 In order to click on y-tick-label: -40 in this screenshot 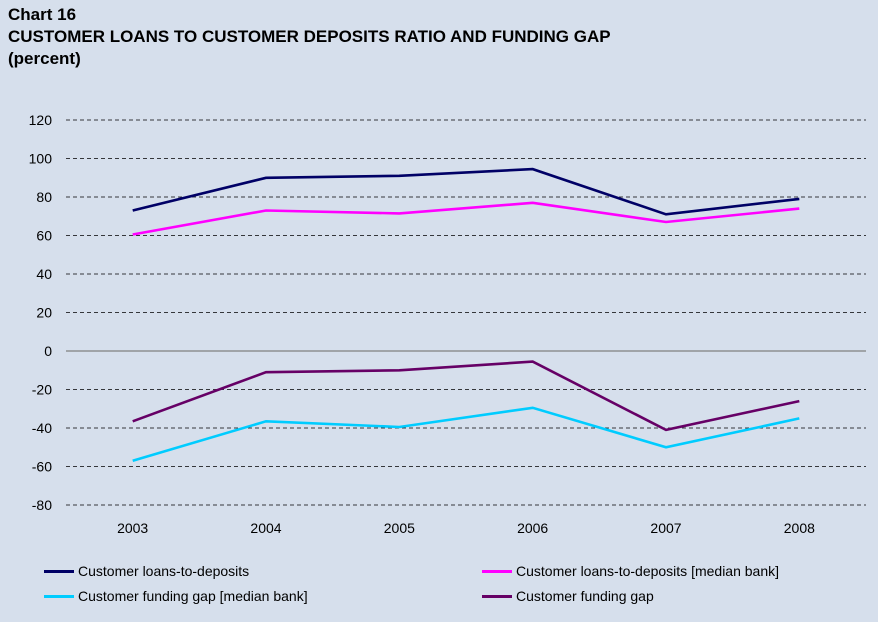, I will do `click(42, 428)`.